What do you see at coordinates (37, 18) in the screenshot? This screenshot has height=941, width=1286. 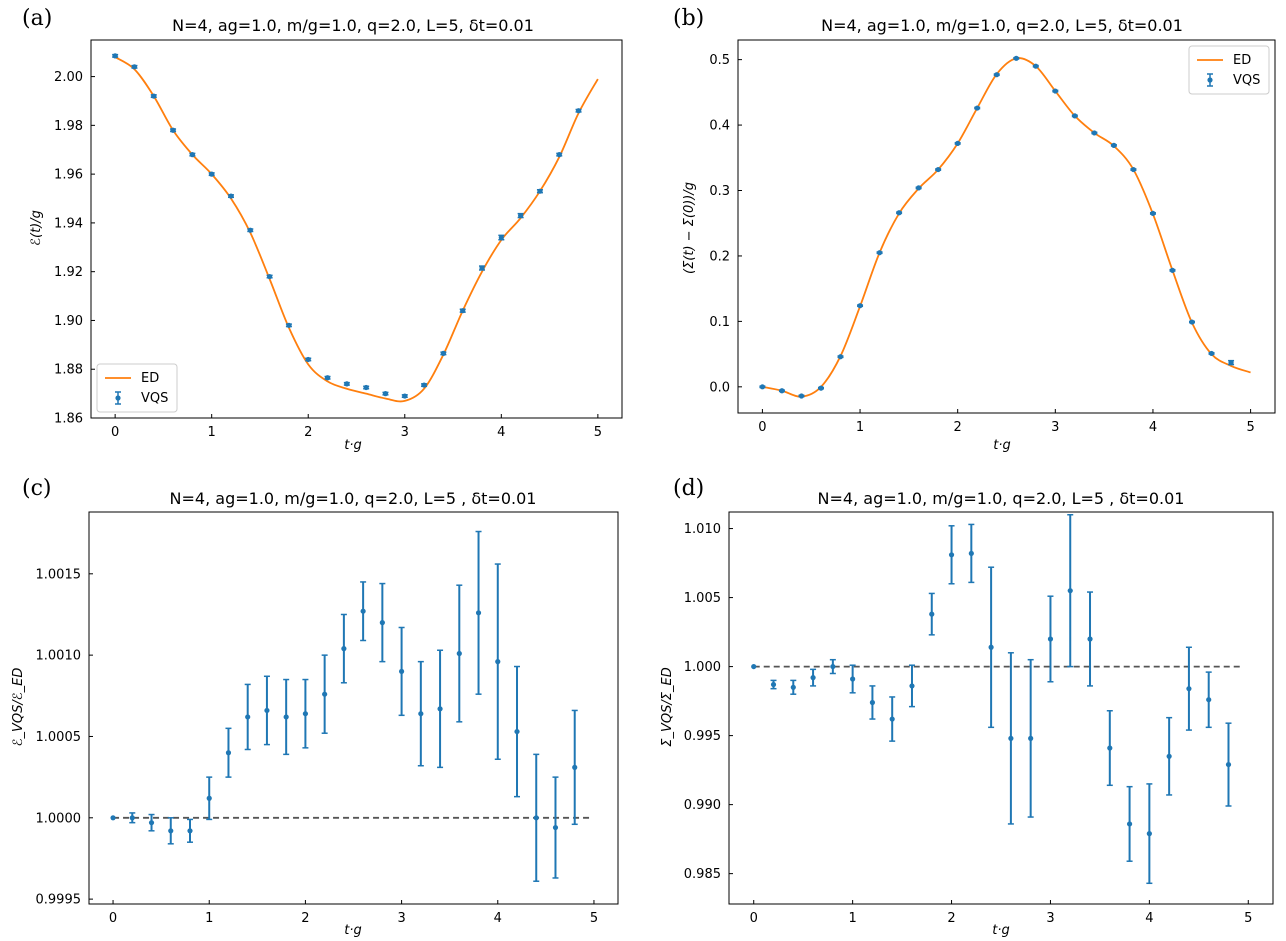 I see `panel-label: (a)` at bounding box center [37, 18].